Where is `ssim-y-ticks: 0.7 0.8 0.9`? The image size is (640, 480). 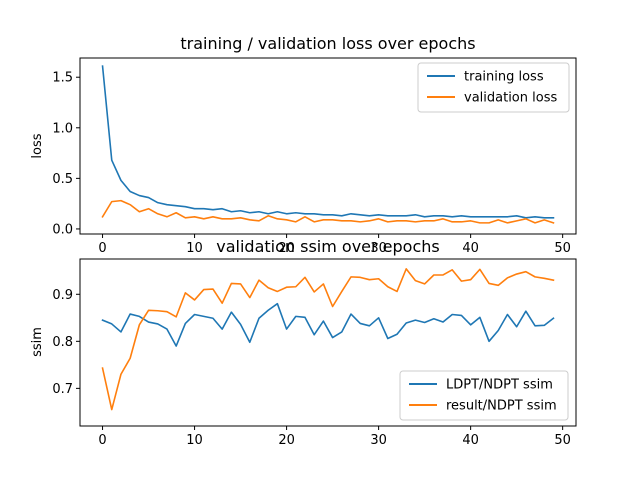 ssim-y-ticks: 0.7 0.8 0.9 is located at coordinates (66, 342).